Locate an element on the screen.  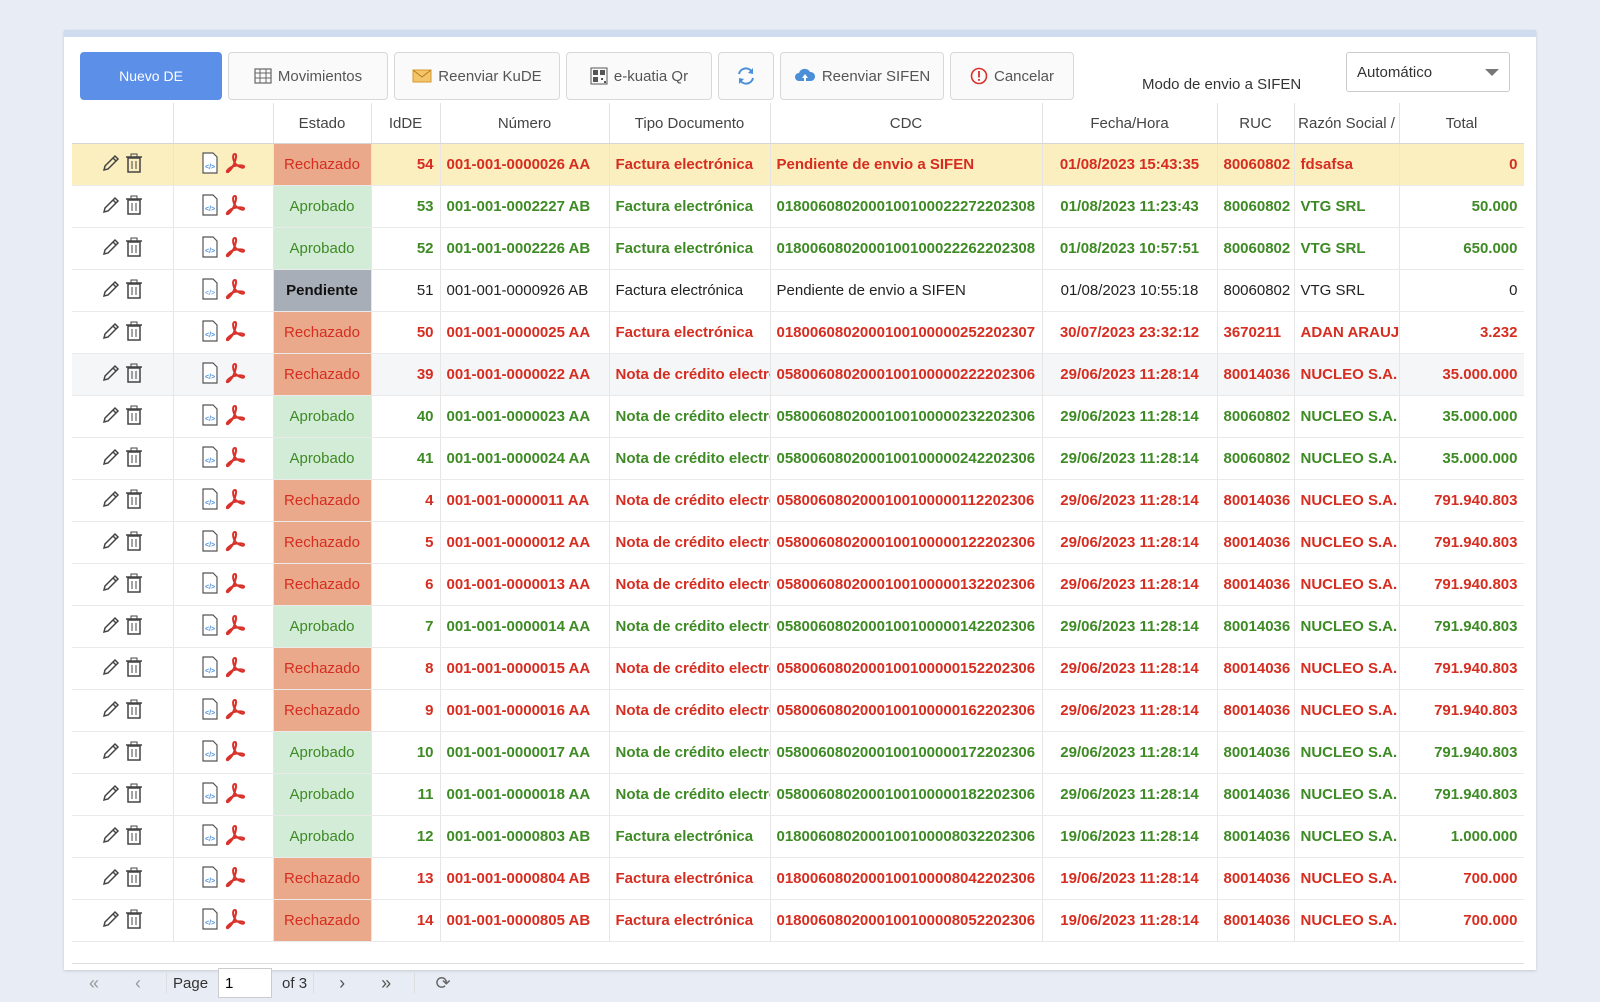
column-header: Razón Social / is located at coordinates (1347, 123).